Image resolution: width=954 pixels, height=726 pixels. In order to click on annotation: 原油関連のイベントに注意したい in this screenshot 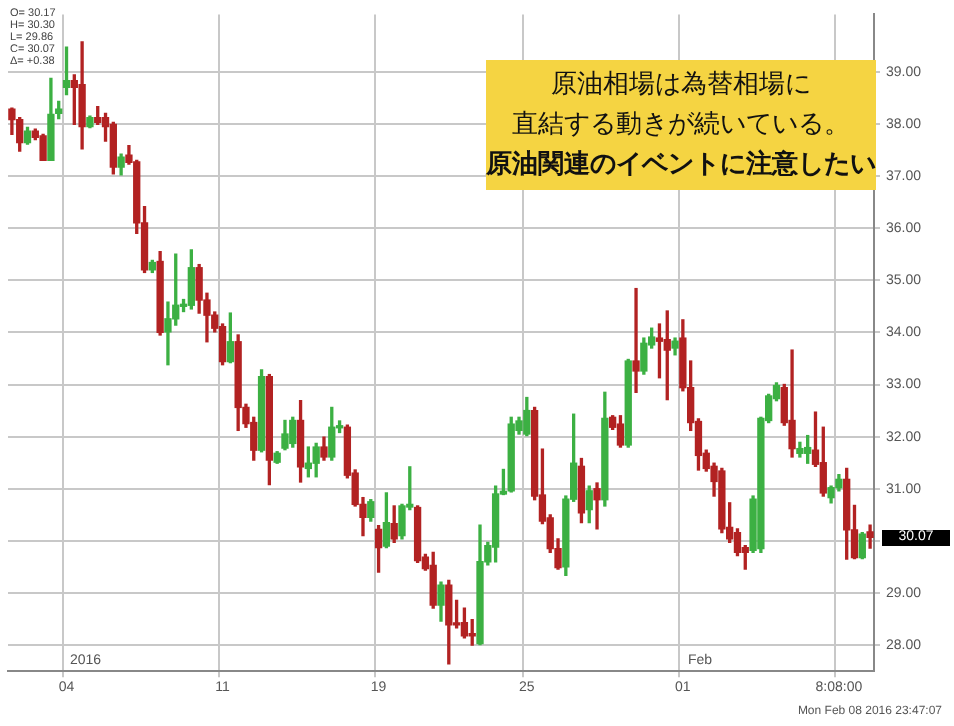, I will do `click(681, 165)`.